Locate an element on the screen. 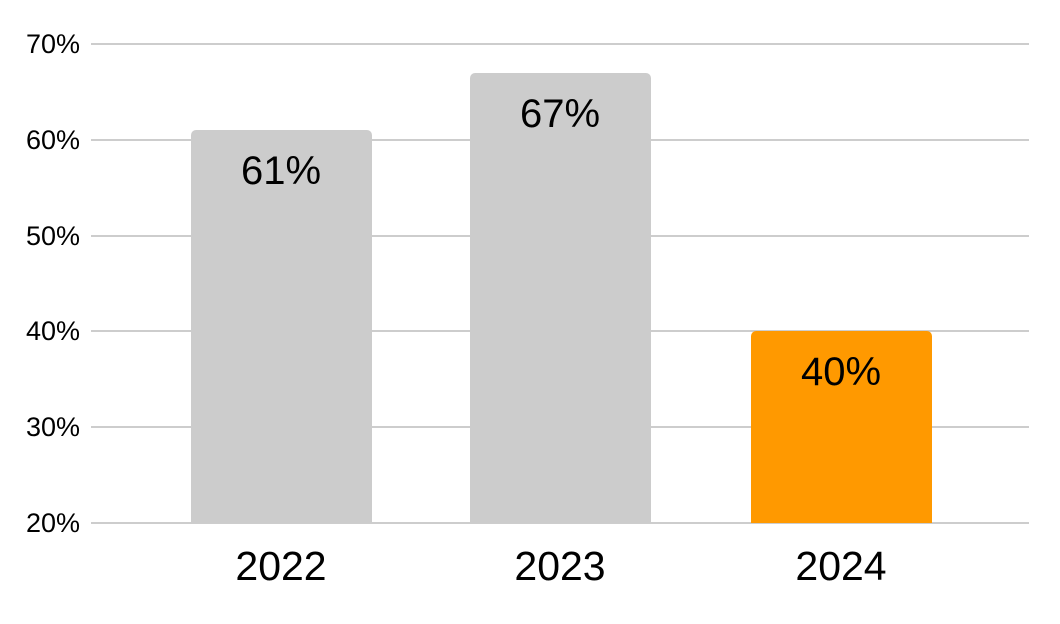  y-axis-tick-label-70: 70% is located at coordinates (52, 44).